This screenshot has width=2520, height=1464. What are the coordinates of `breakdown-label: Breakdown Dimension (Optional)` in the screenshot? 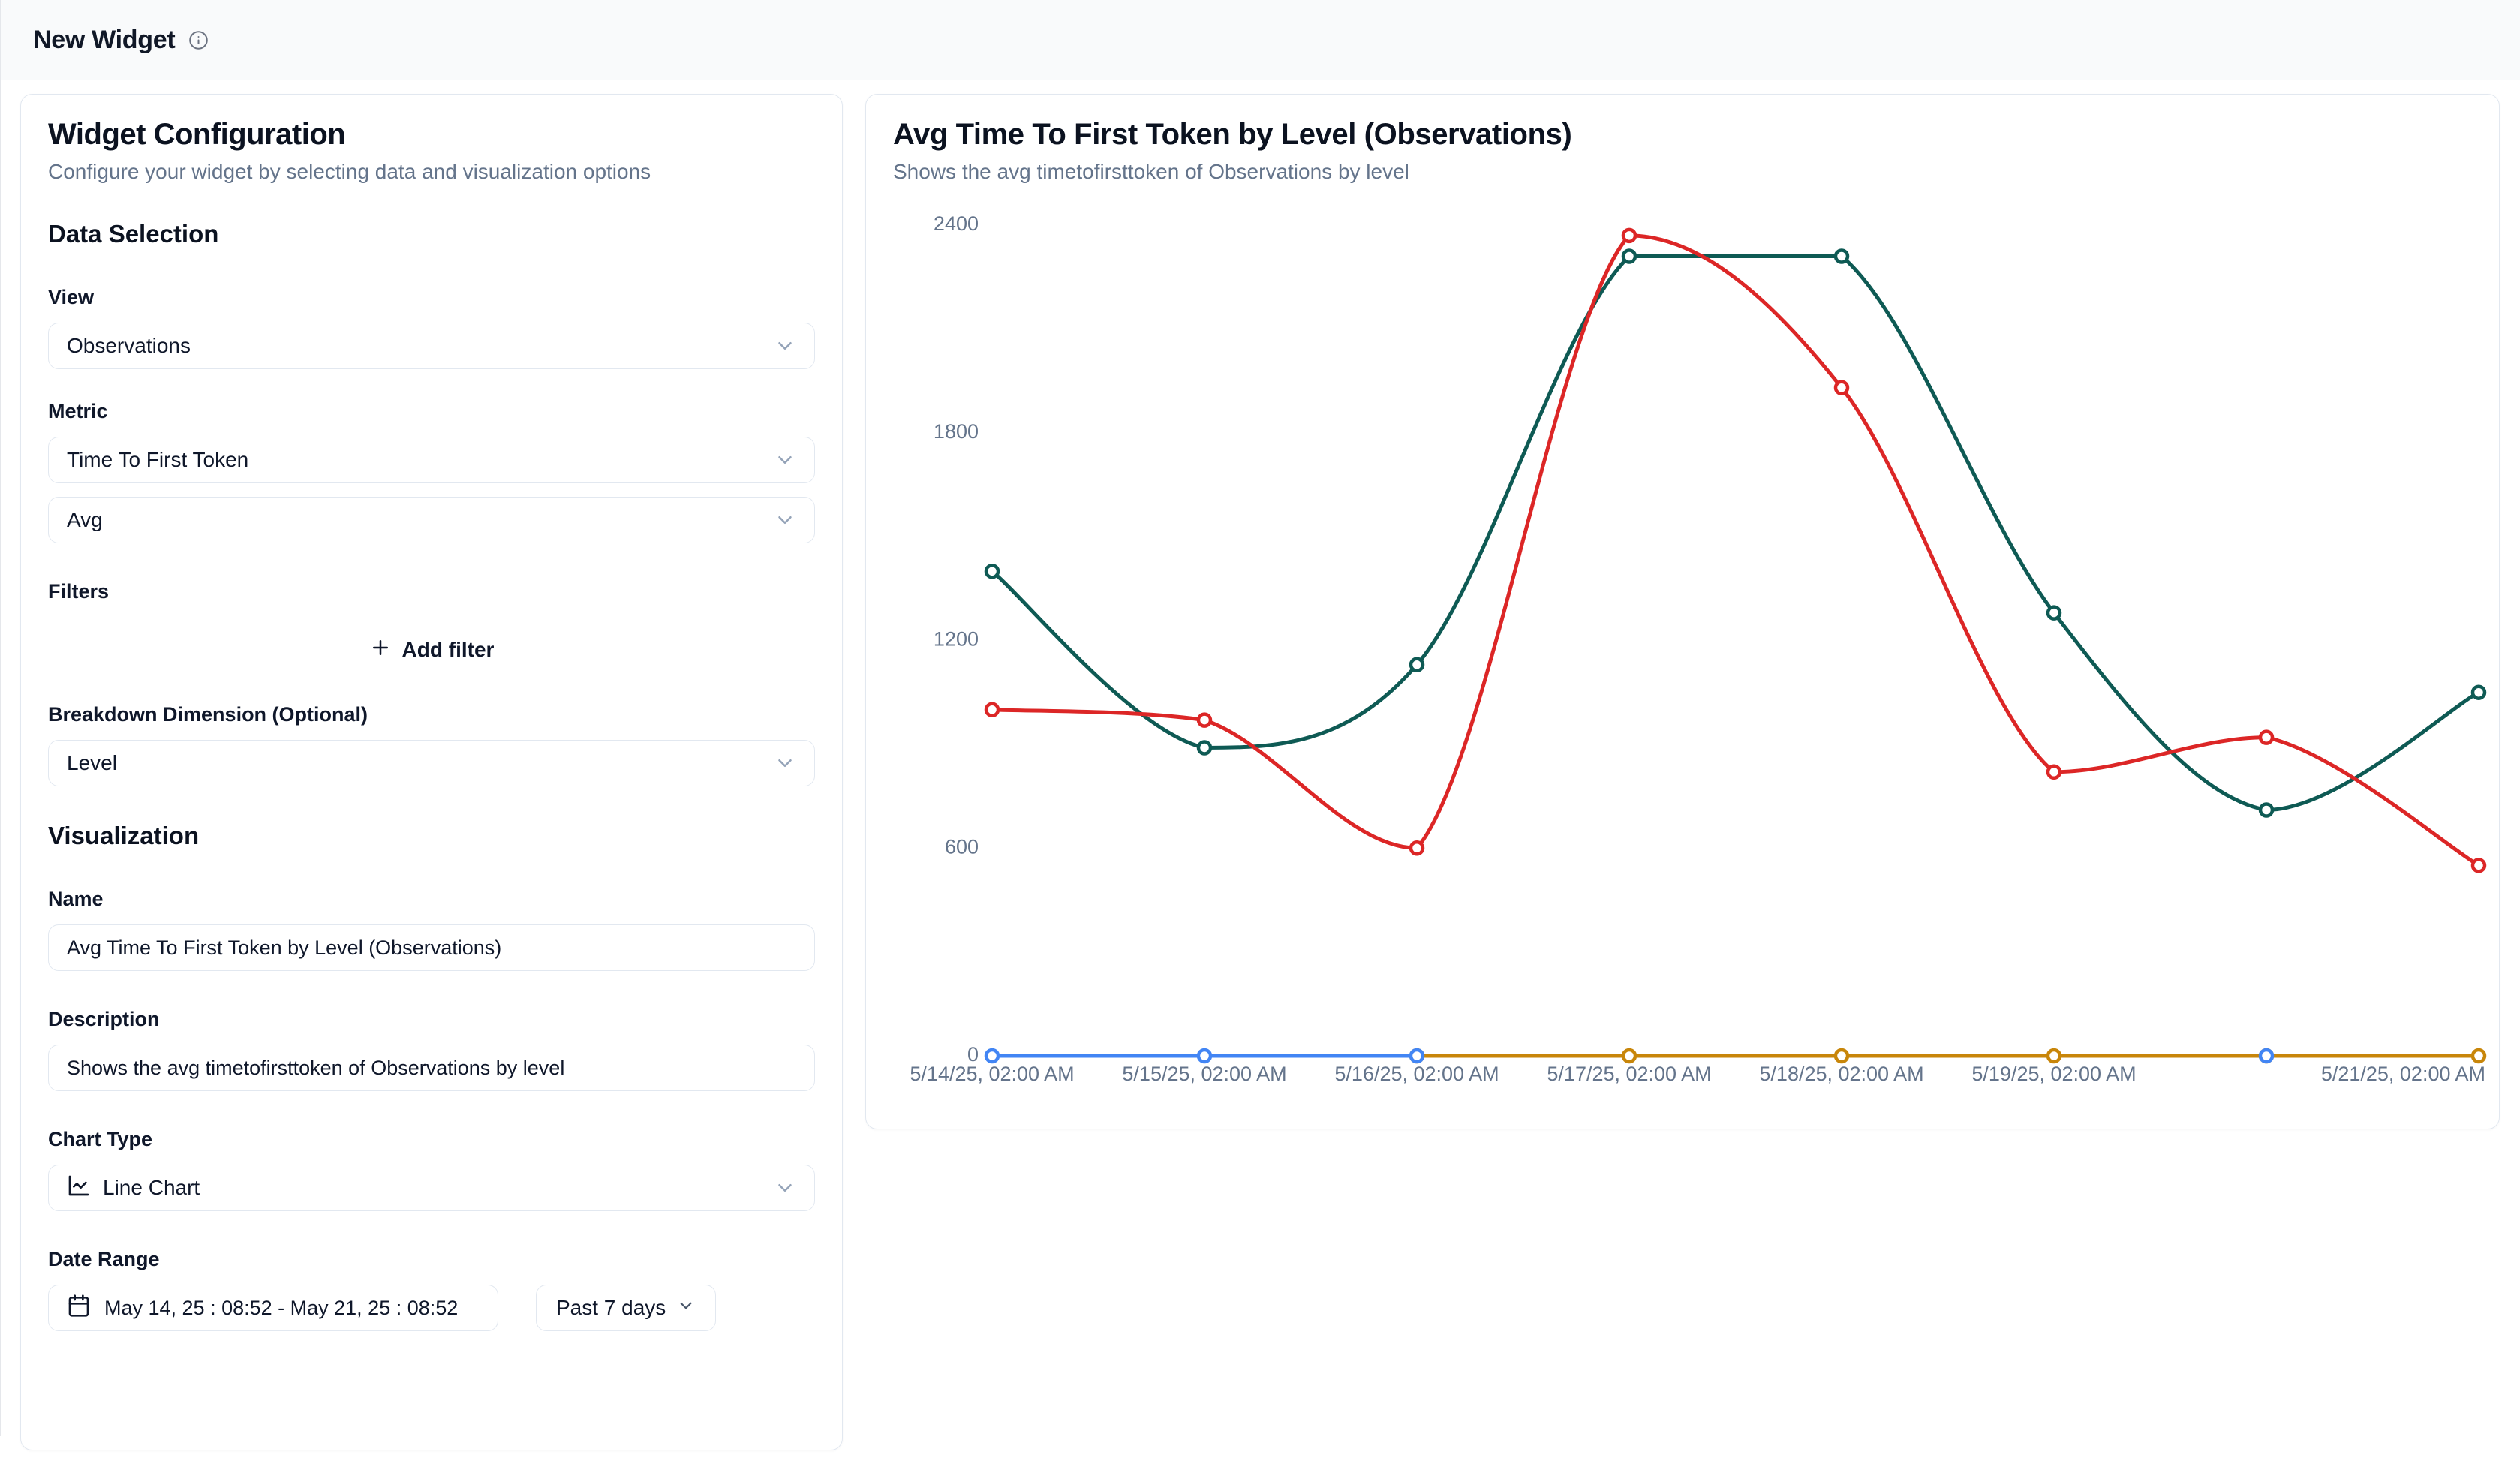 It's located at (208, 714).